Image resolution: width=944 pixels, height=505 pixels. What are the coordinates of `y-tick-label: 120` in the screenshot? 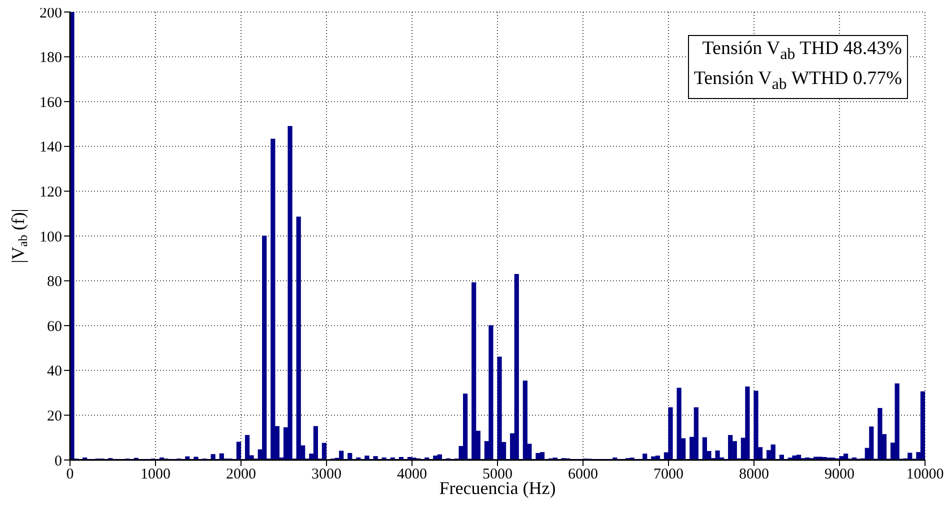 It's located at (51, 192).